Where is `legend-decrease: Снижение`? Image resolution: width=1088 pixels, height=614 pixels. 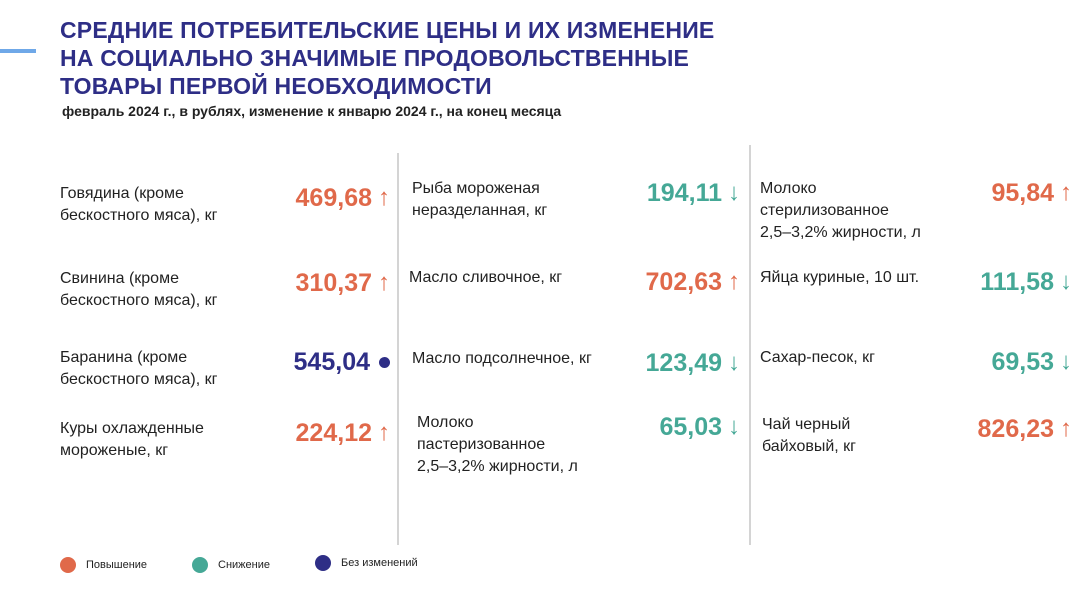 legend-decrease: Снижение is located at coordinates (231, 565).